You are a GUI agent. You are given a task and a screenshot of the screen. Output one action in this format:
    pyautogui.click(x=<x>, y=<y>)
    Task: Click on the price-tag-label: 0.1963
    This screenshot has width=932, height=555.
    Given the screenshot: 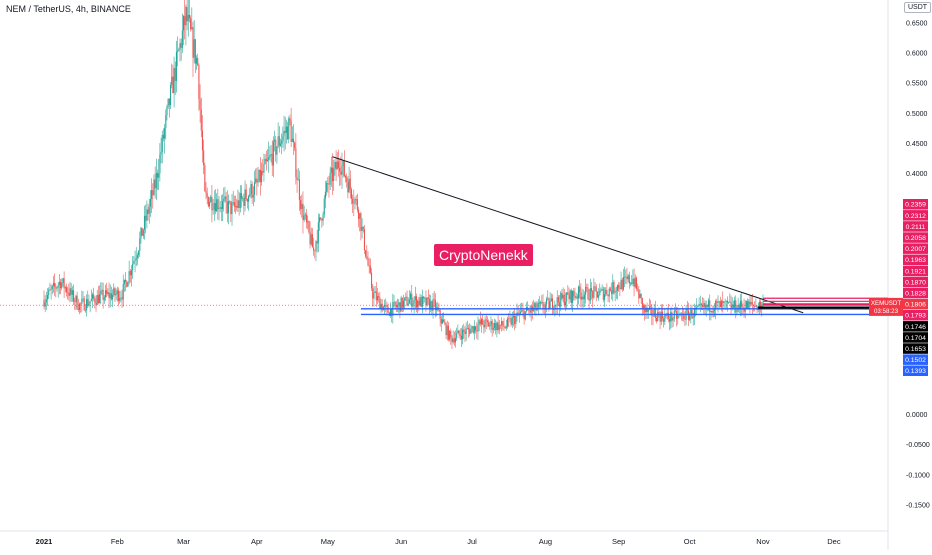 What is the action you would take?
    pyautogui.click(x=915, y=260)
    